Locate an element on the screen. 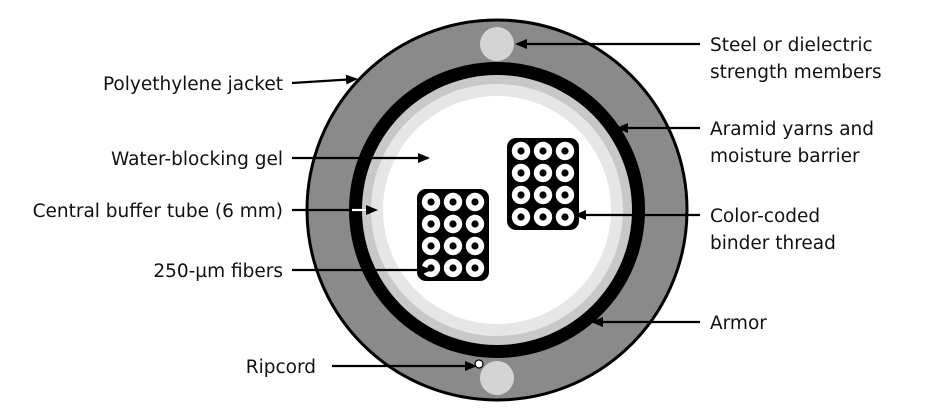 The width and height of the screenshot is (945, 414). label-binder-line2: binder thread is located at coordinates (773, 243).